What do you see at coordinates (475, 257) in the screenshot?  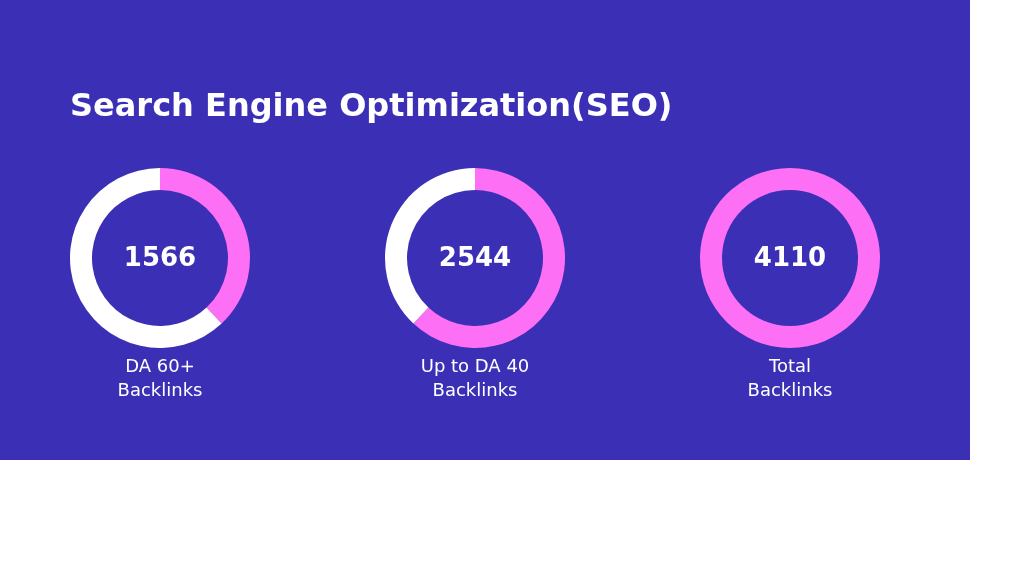 I see `text: 2544` at bounding box center [475, 257].